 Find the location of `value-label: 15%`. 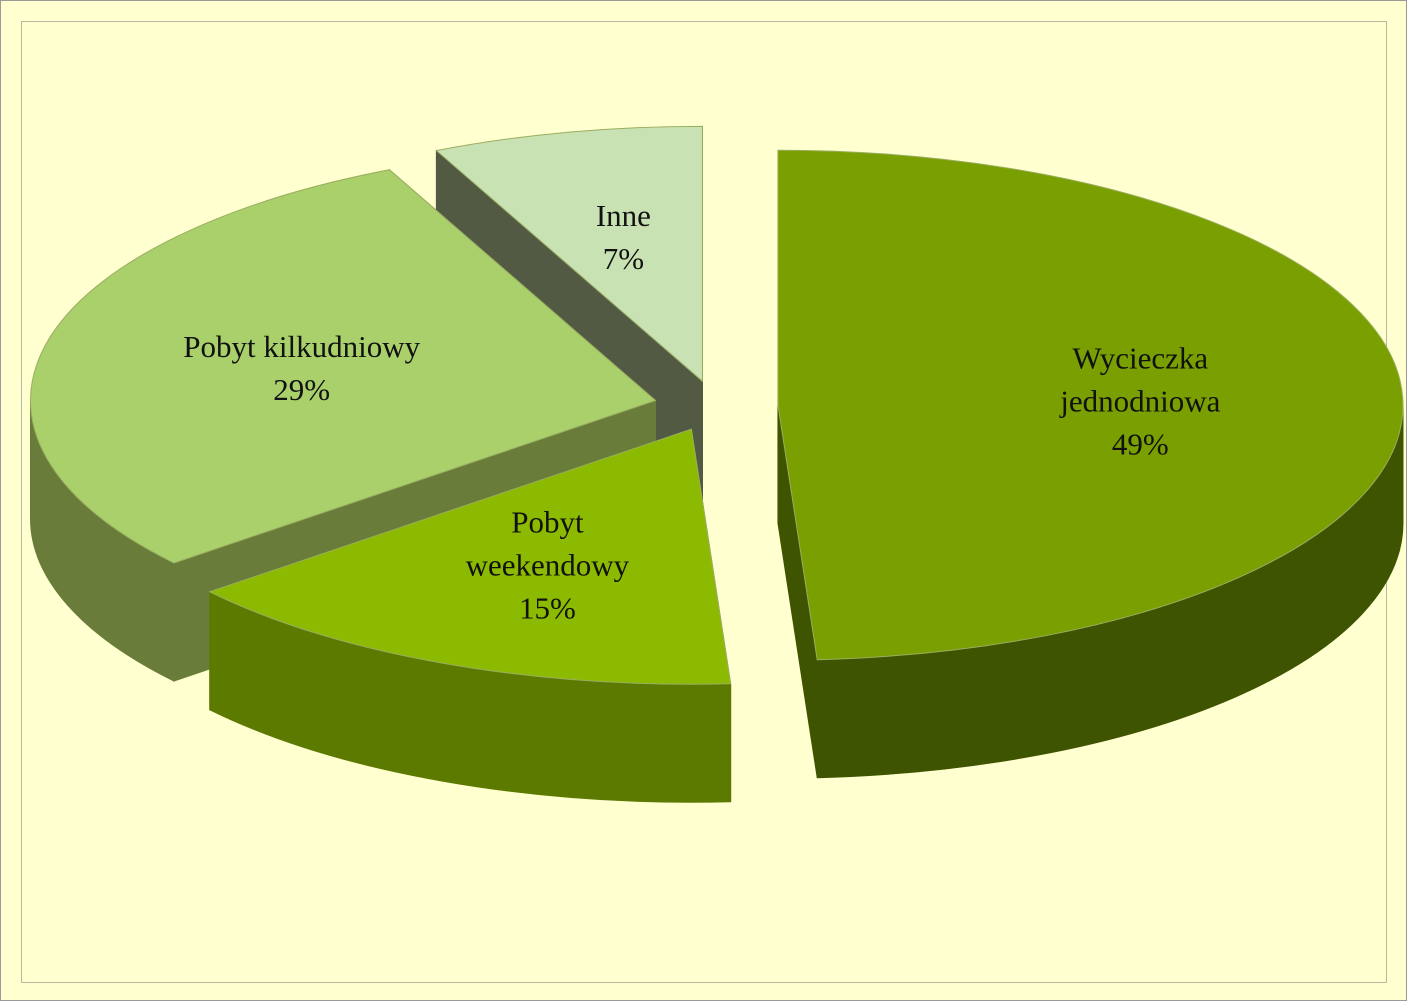

value-label: 15% is located at coordinates (547, 608).